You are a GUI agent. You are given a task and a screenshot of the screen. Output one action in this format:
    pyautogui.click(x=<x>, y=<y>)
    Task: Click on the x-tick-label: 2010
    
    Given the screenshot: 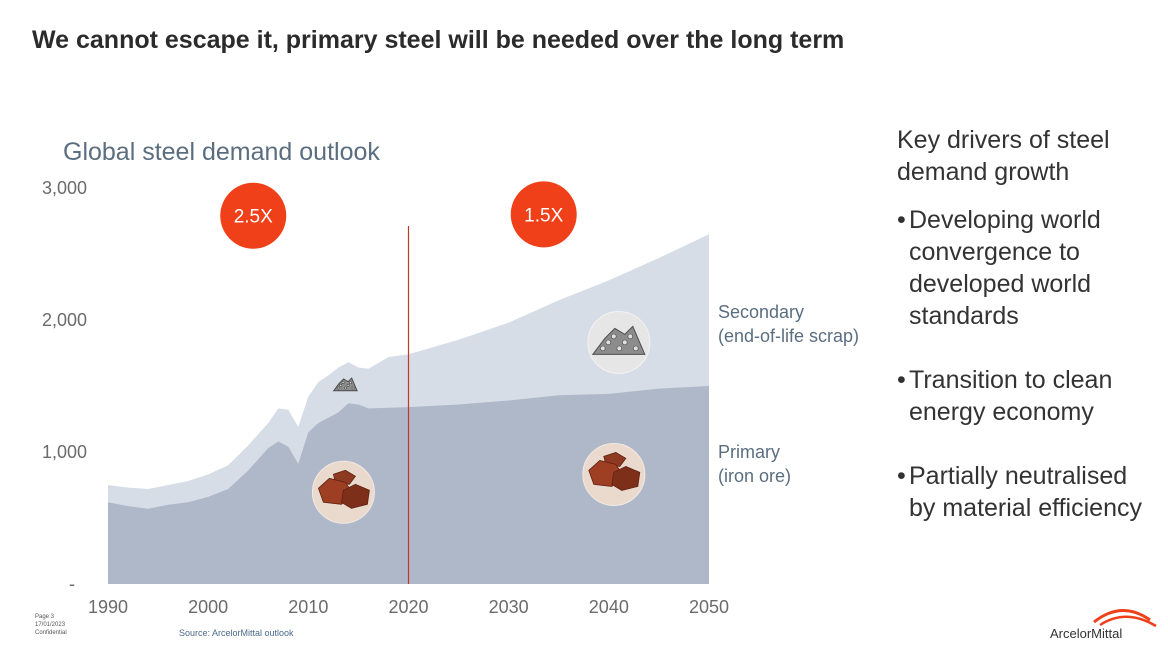 What is the action you would take?
    pyautogui.click(x=308, y=607)
    